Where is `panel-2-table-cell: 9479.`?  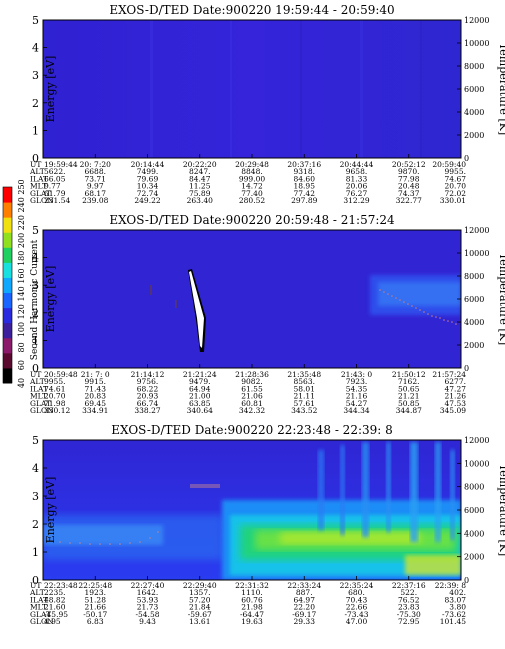
panel-2-table-cell: 9479. is located at coordinates (199, 381).